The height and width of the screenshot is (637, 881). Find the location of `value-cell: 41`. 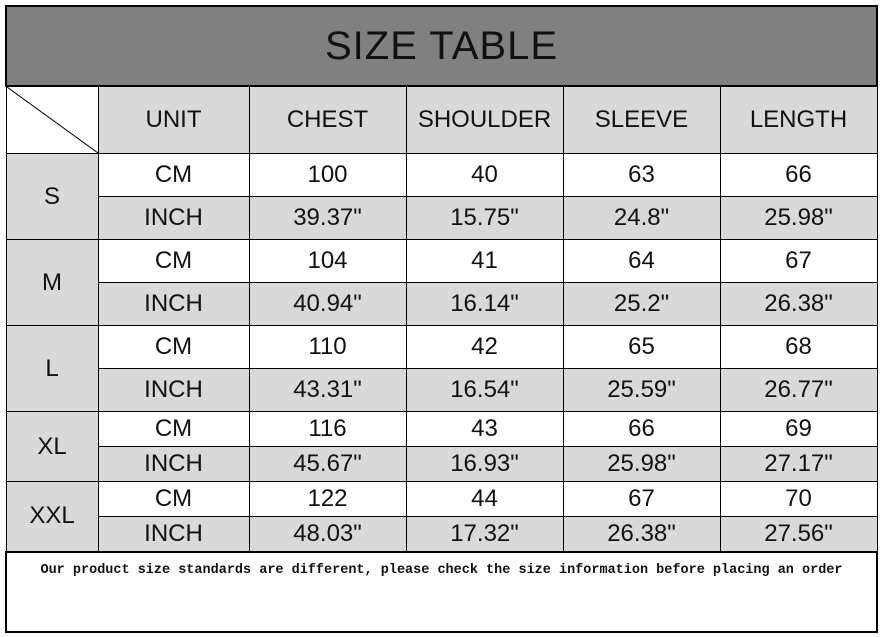

value-cell: 41 is located at coordinates (484, 261).